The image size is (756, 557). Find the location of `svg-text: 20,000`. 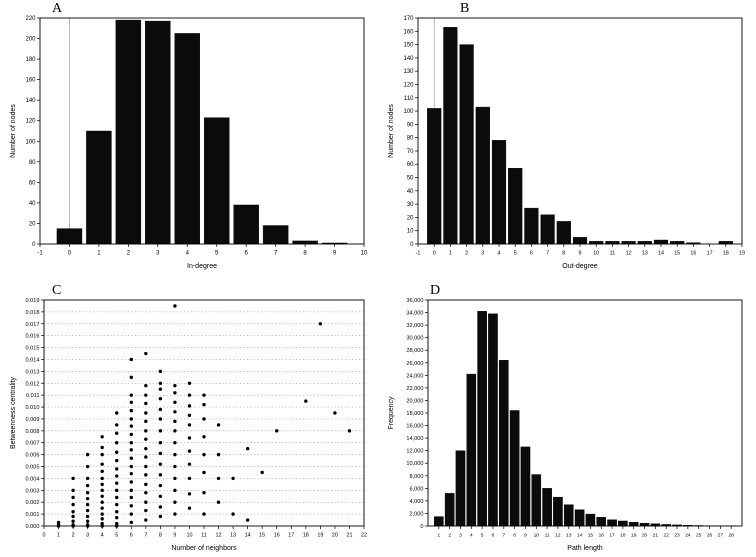

svg-text: 20,000 is located at coordinates (414, 401).